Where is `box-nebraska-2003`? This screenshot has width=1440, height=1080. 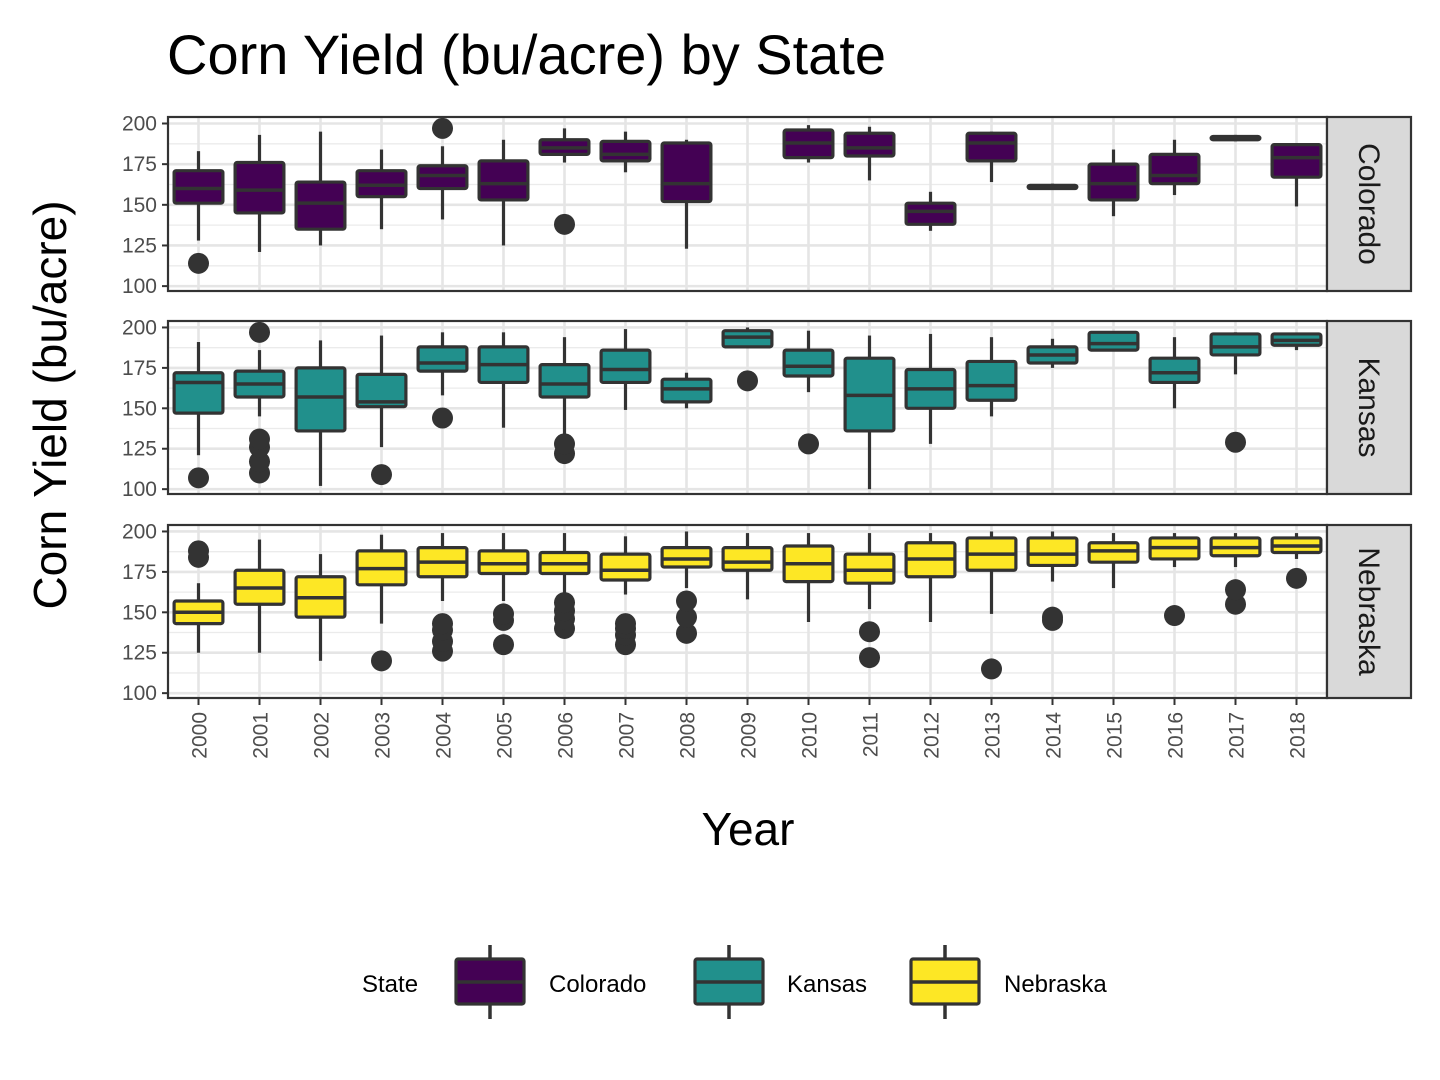 box-nebraska-2003 is located at coordinates (381, 603).